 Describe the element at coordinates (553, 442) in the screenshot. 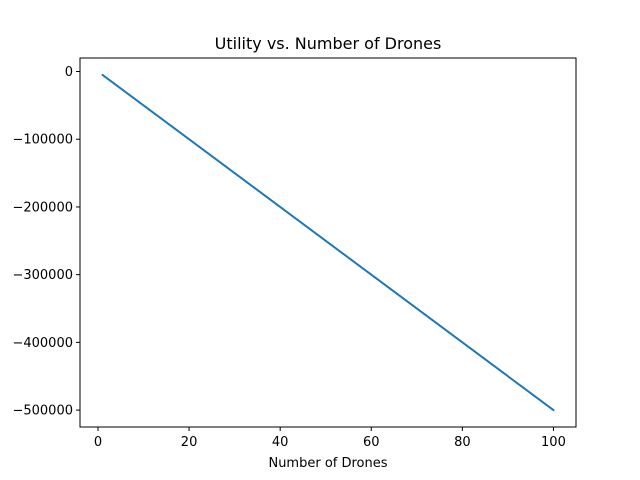

I see `x-tick-label: 100` at that location.